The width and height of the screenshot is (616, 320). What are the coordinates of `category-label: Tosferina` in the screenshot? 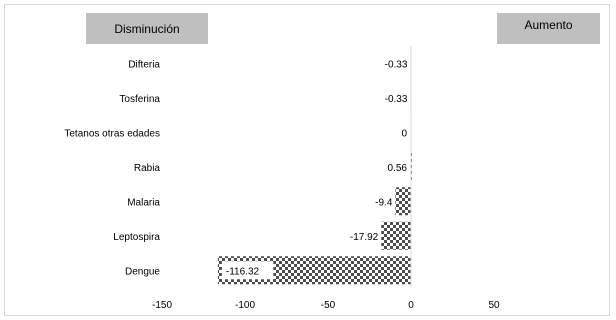 It's located at (139, 99).